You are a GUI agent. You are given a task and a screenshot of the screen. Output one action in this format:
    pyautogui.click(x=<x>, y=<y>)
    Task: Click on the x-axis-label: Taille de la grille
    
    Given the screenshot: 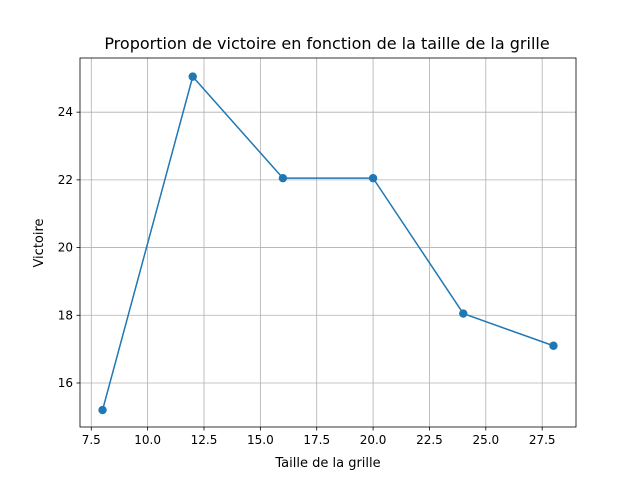 What is the action you would take?
    pyautogui.click(x=327, y=463)
    